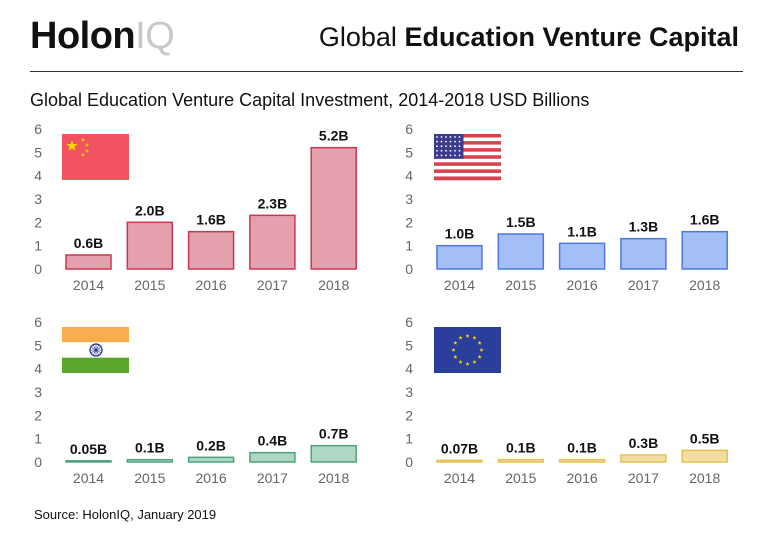 This screenshot has width=773, height=535. I want to click on bar-value-label: 1.0B, so click(460, 234).